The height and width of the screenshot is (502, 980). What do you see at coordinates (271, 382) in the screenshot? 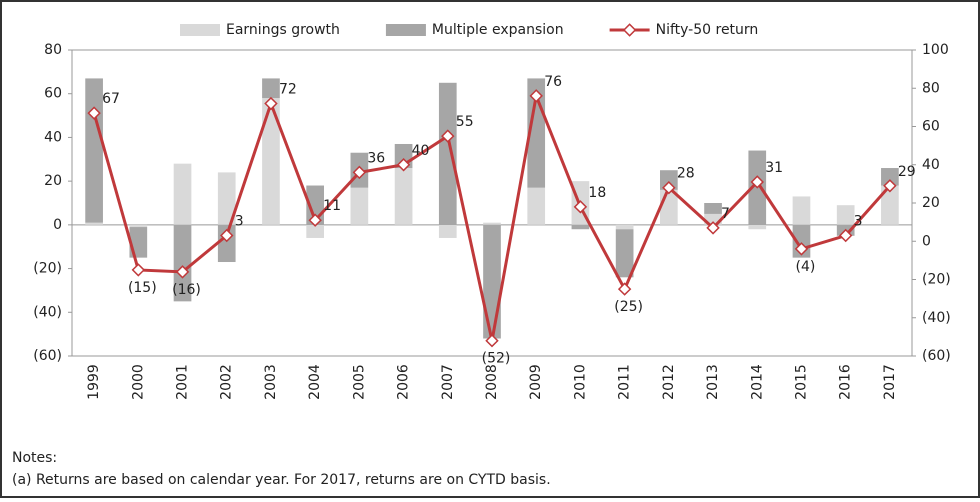
I see `x-tick-label: 2003` at bounding box center [271, 382].